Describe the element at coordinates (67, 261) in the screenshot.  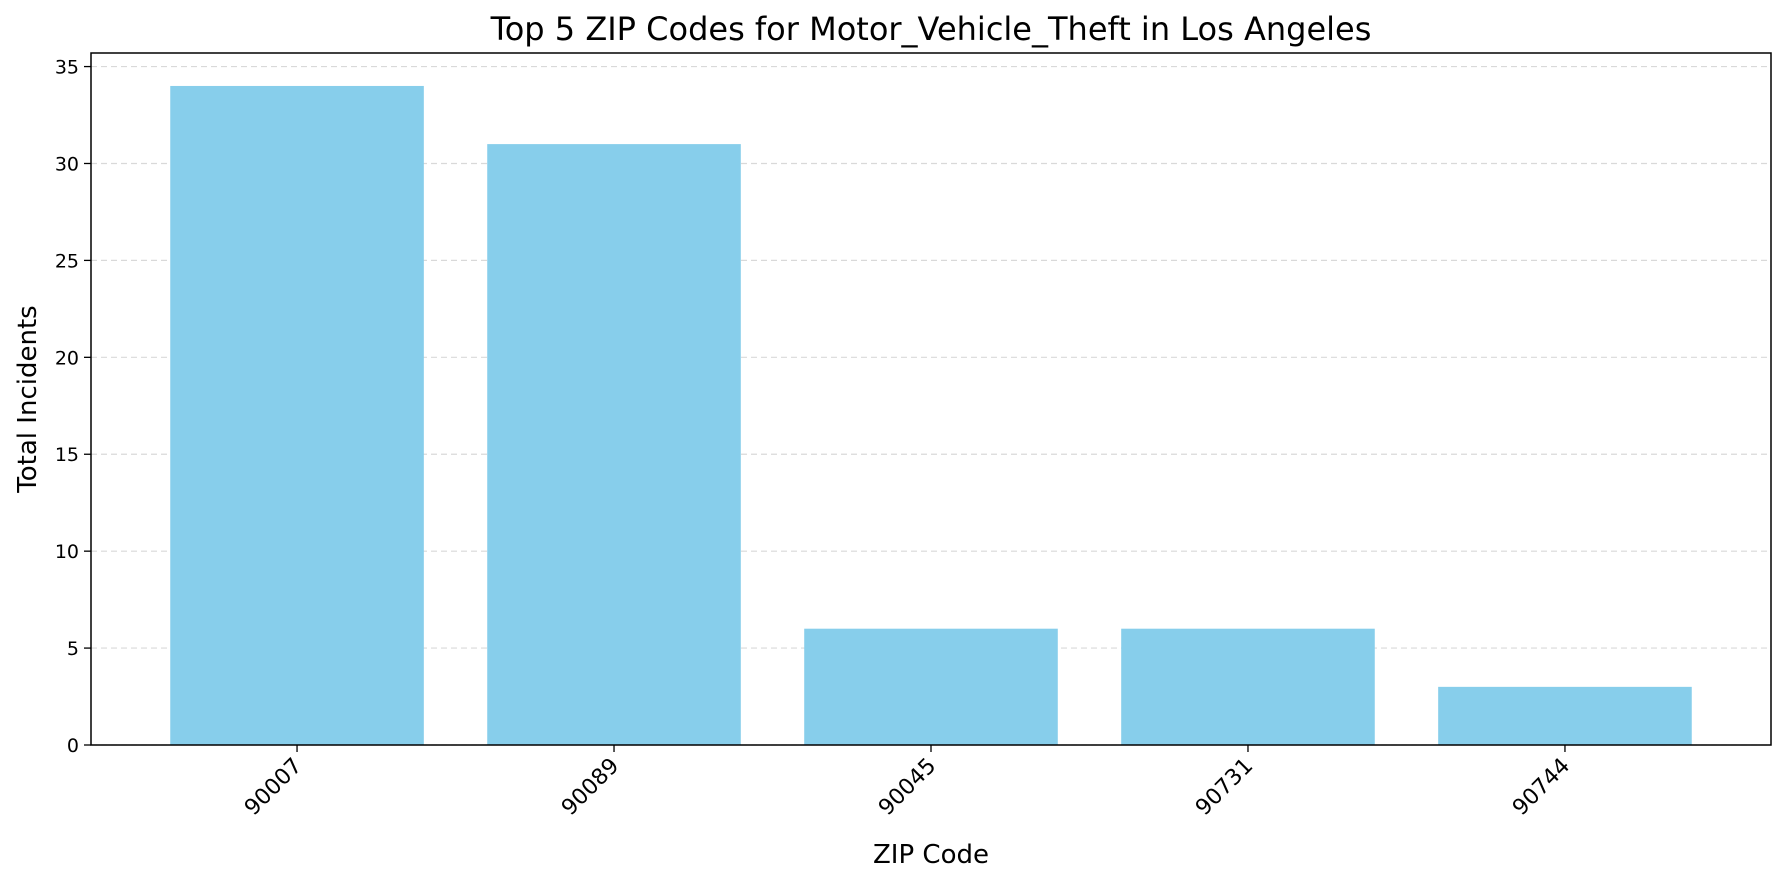
I see `y-tick-label: 25` at that location.